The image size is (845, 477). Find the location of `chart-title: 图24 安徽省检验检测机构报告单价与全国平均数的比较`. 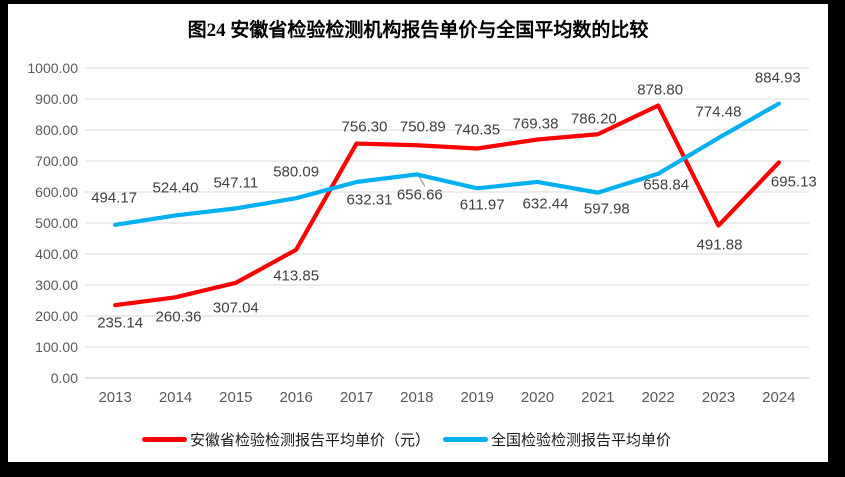

chart-title: 图24 安徽省检验检测机构报告单价与全国平均数的比较 is located at coordinates (418, 30).